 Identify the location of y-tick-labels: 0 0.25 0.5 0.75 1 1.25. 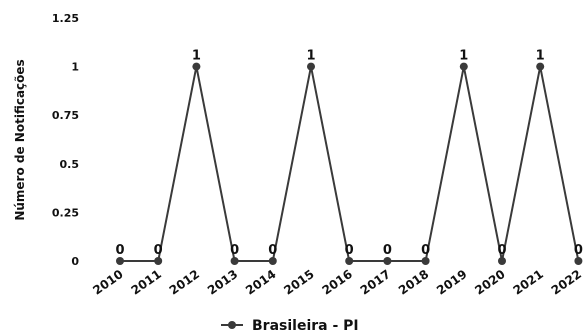
(65, 140).